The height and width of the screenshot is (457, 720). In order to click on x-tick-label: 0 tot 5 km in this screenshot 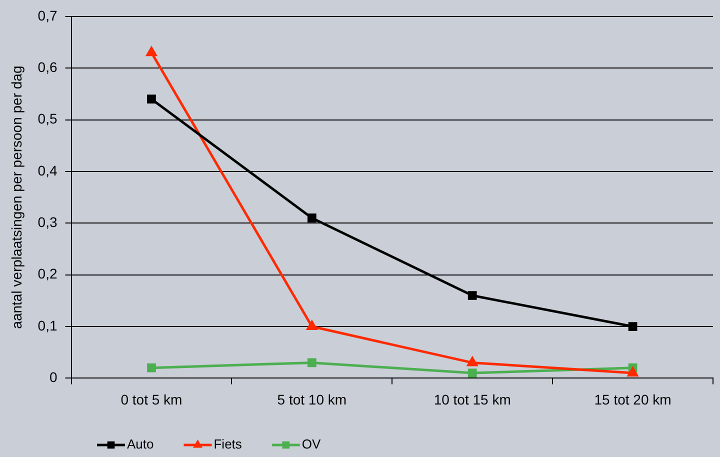, I will do `click(151, 399)`.